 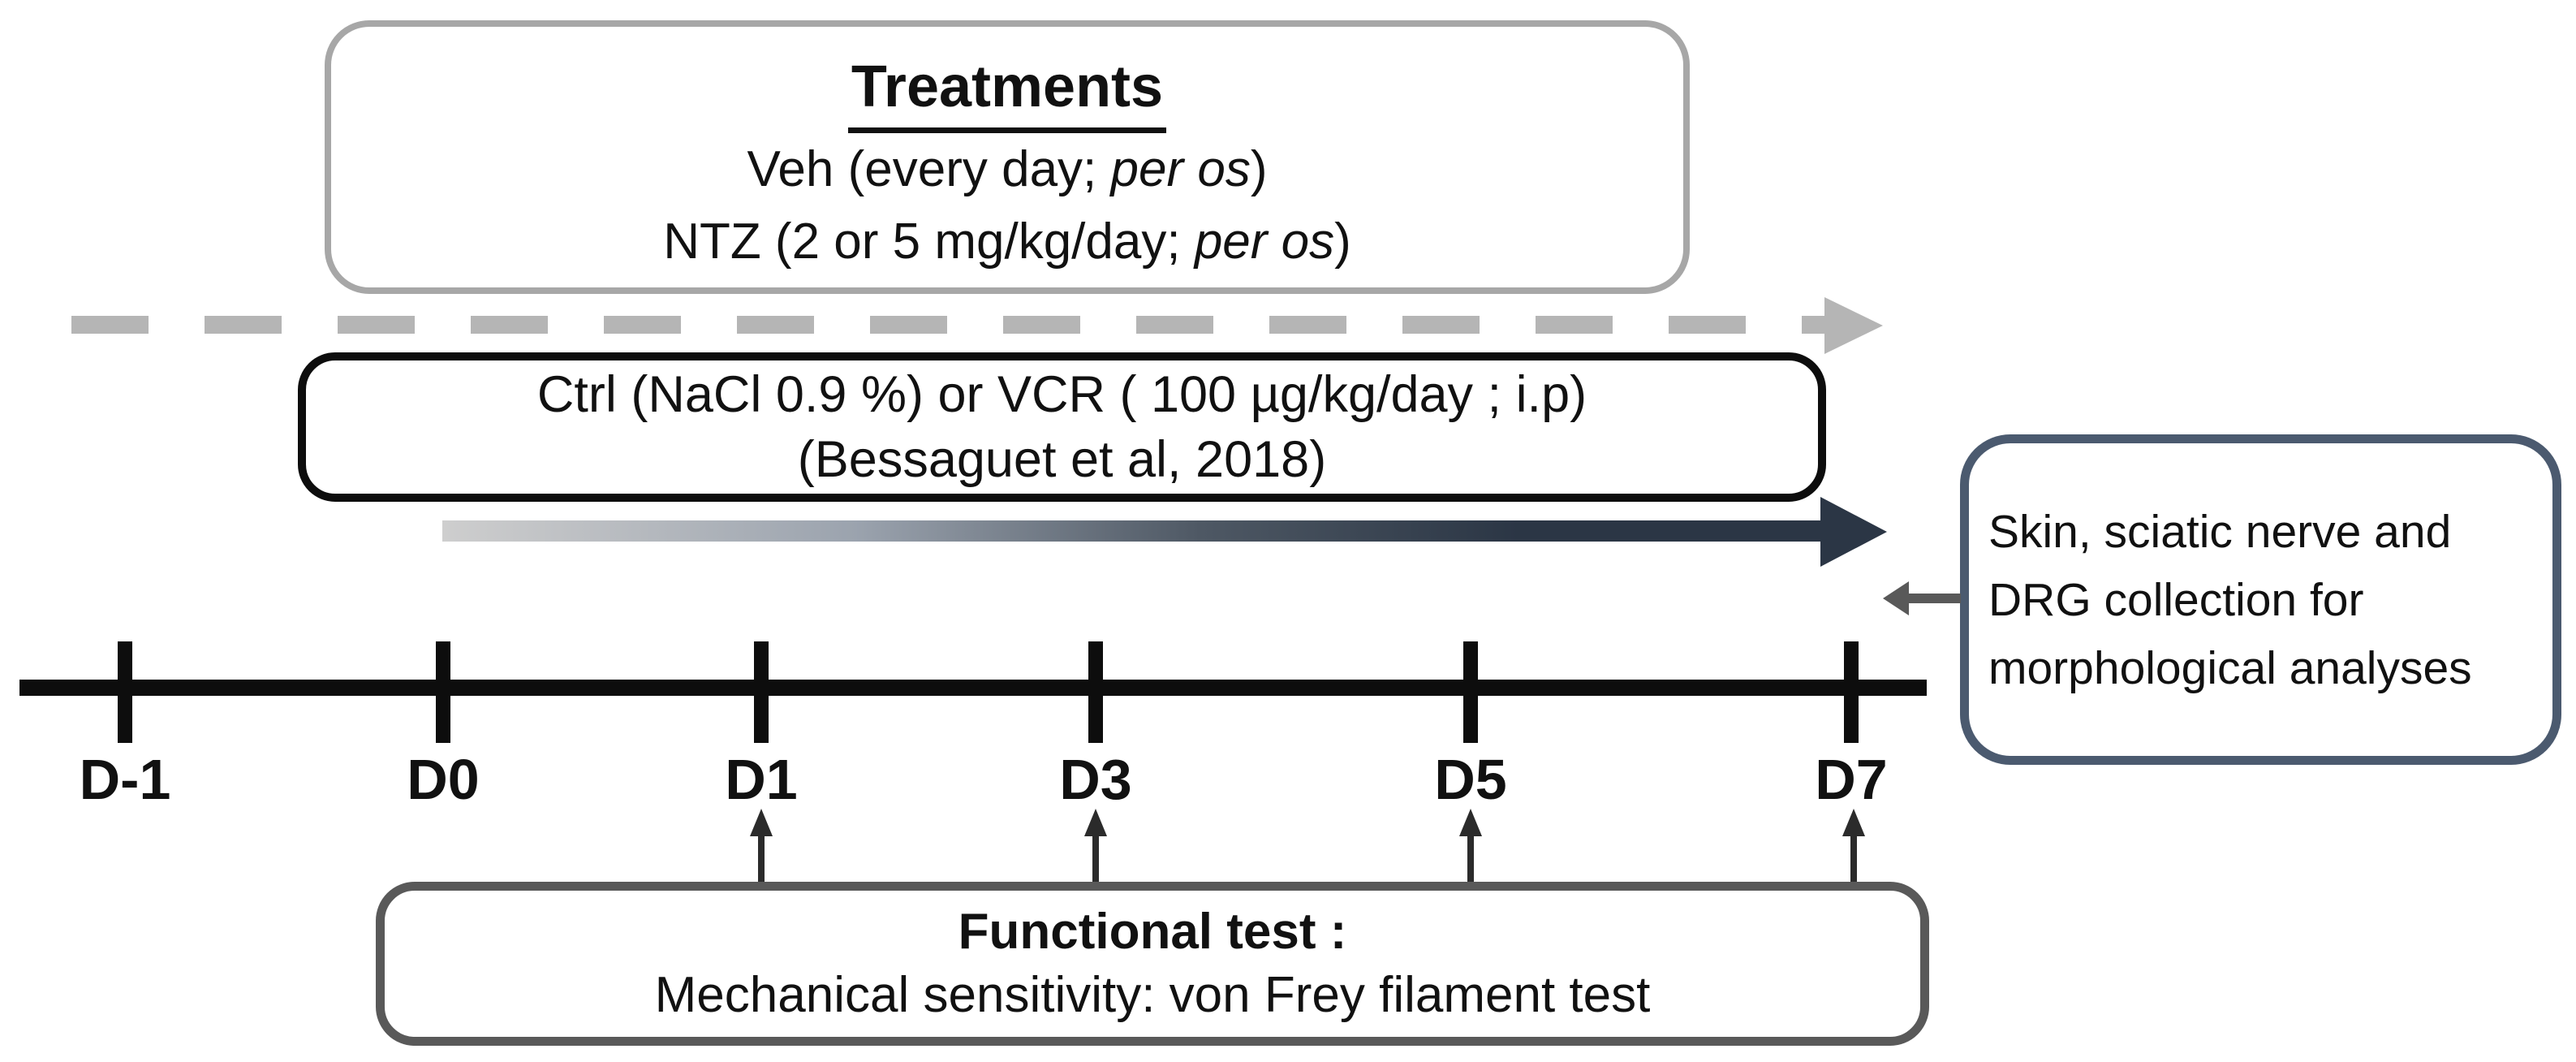 I want to click on veh-per-os: per os, so click(x=1180, y=169).